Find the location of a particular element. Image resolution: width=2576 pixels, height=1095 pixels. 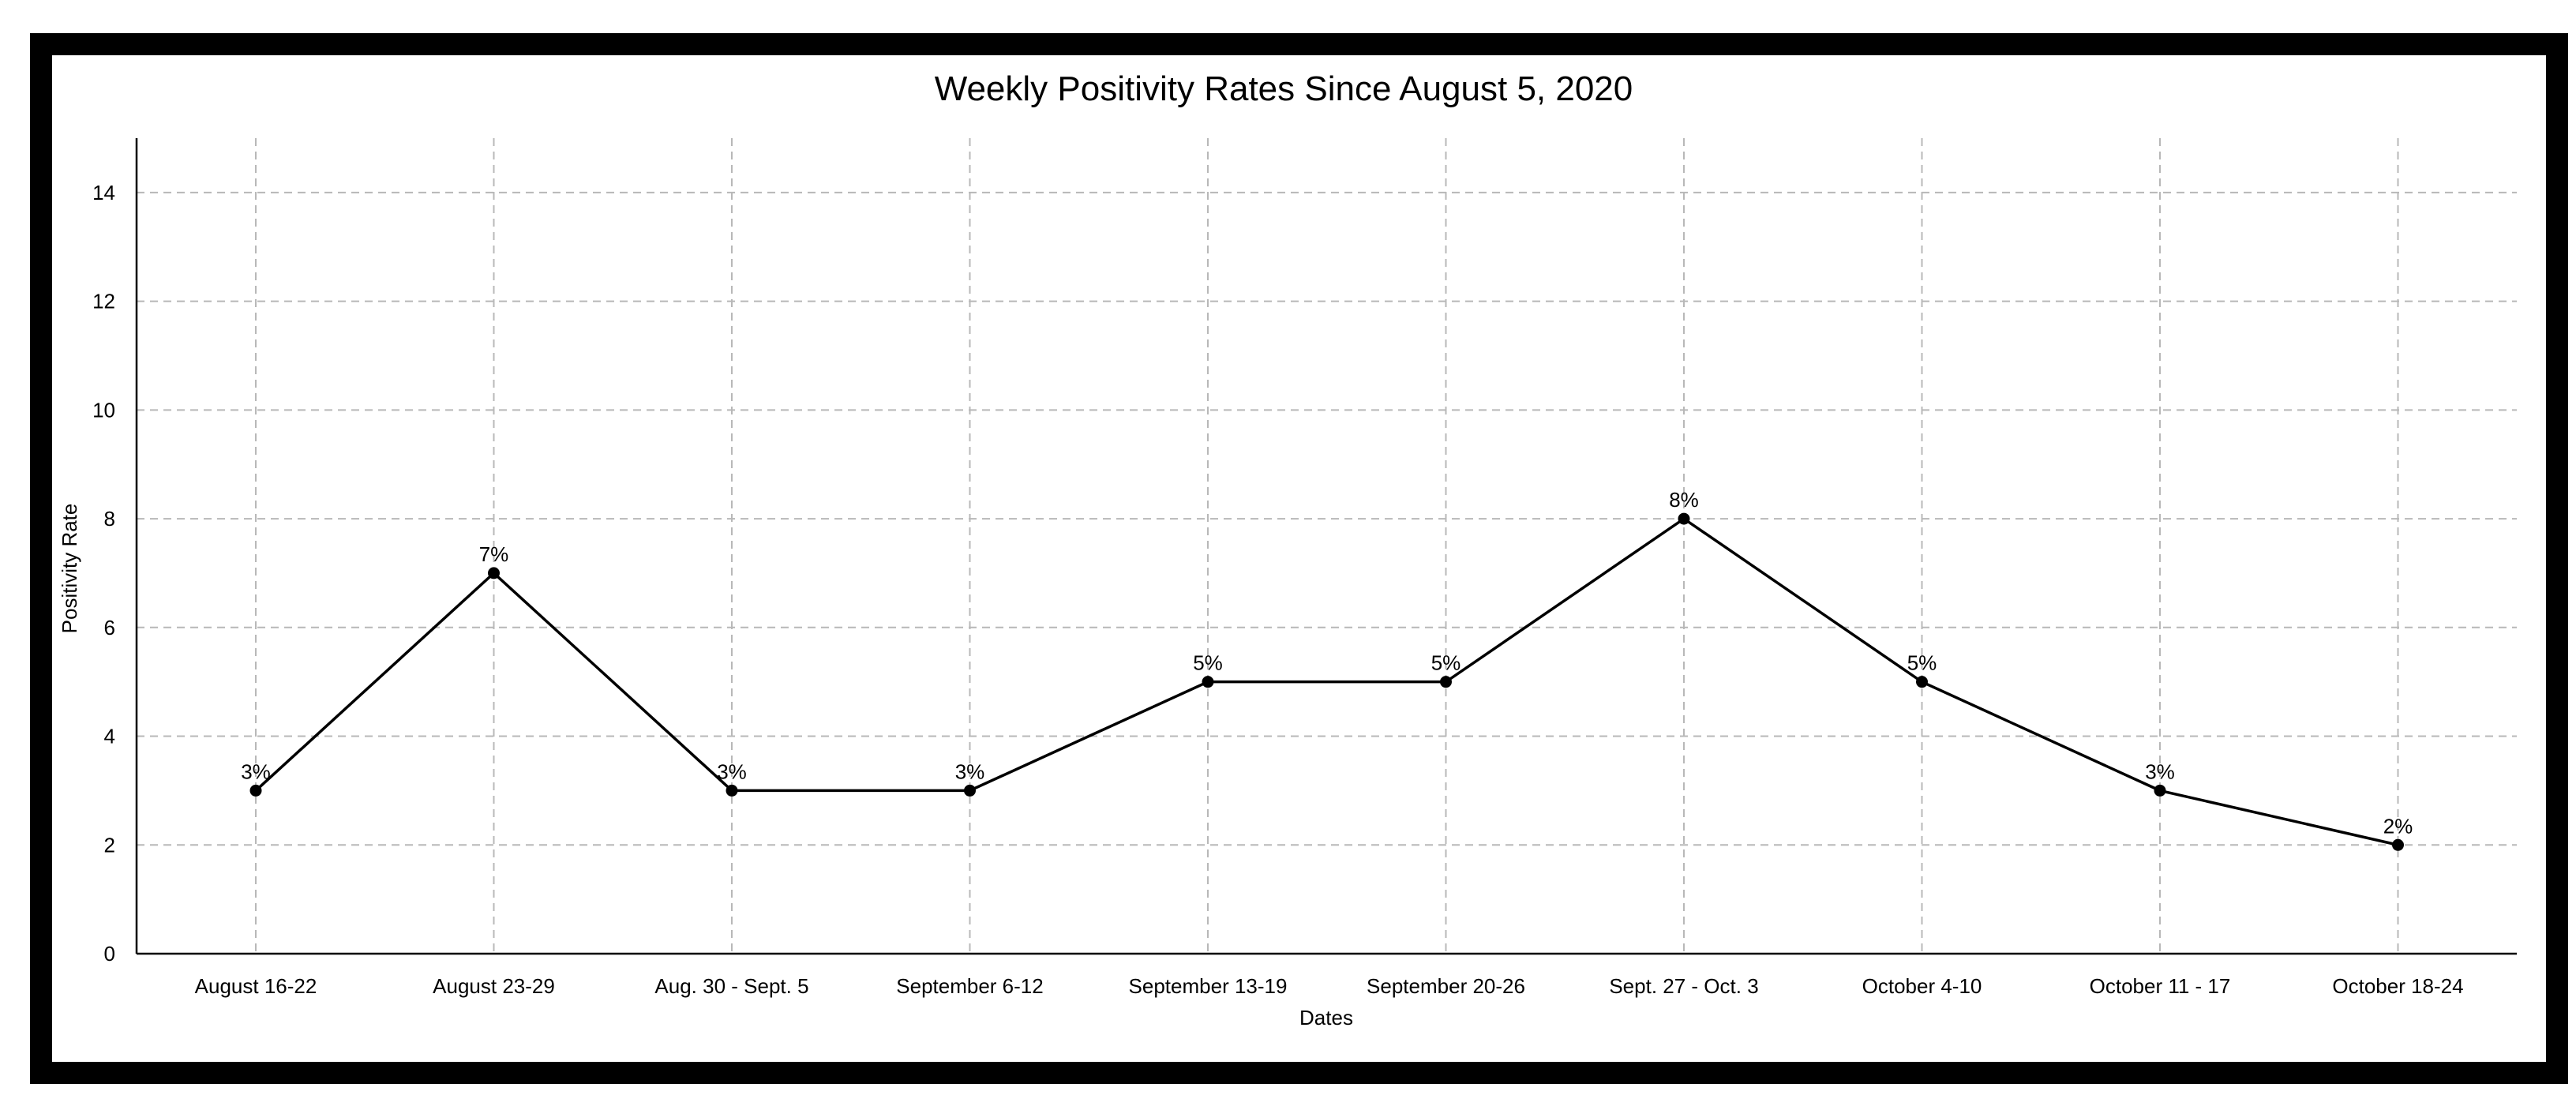

data-label: 7% is located at coordinates (494, 554).